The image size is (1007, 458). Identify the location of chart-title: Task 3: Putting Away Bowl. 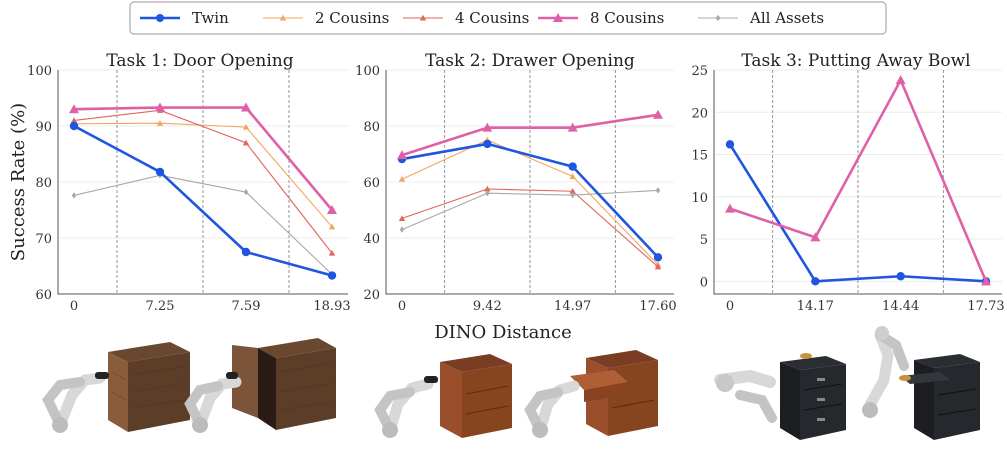
(855, 61).